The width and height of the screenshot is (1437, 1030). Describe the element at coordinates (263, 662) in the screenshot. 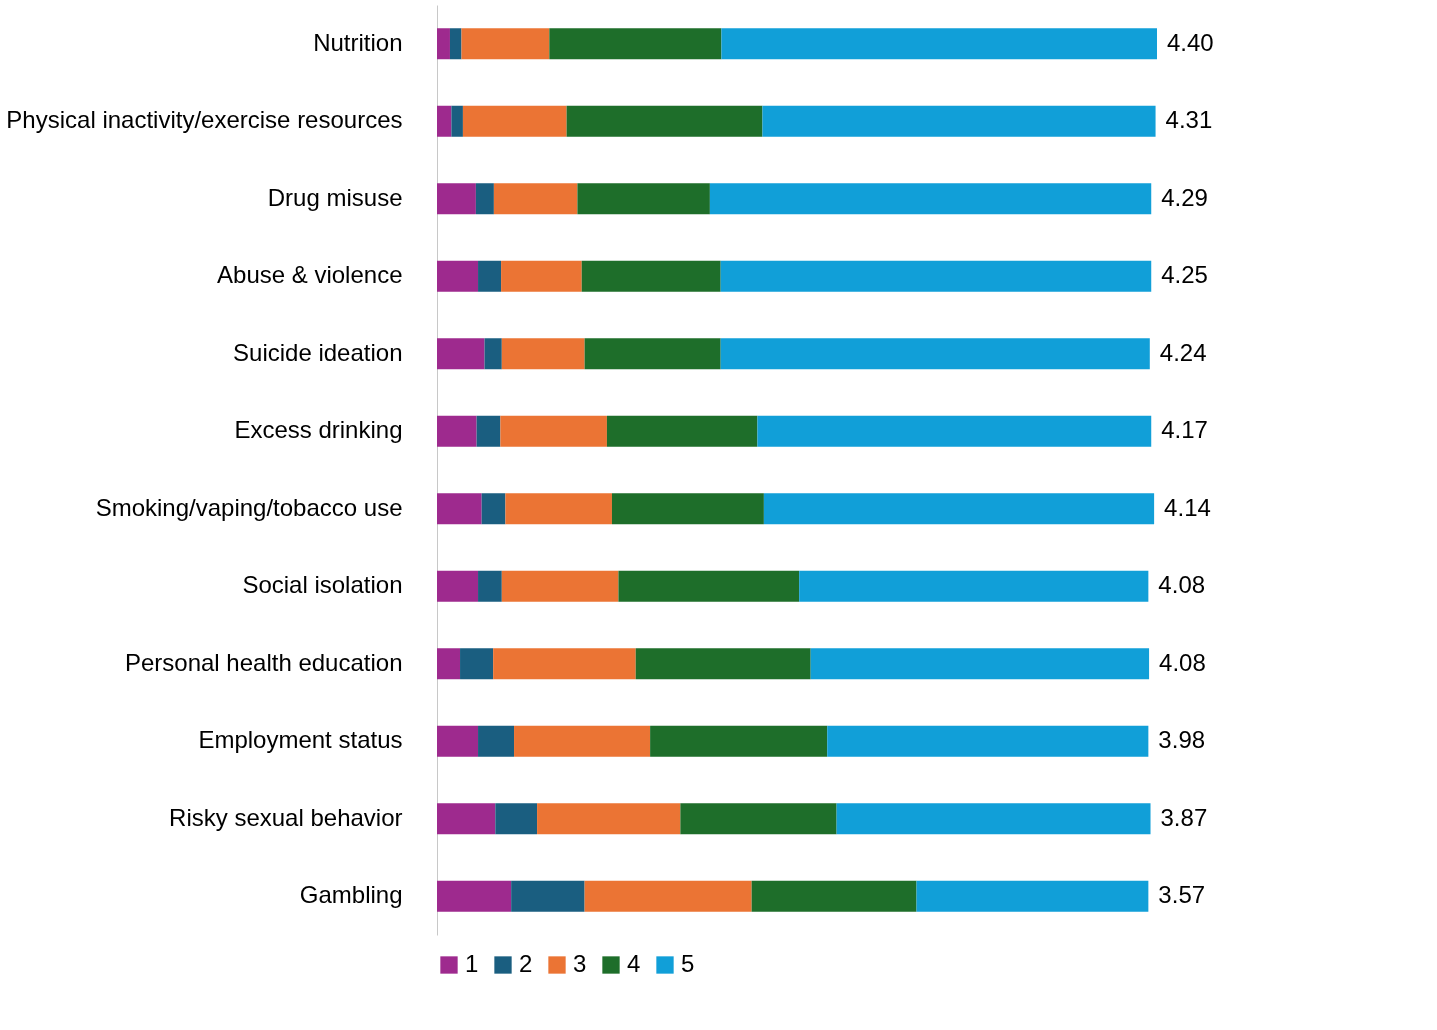

I see `y-tick-label: Personal health education` at that location.